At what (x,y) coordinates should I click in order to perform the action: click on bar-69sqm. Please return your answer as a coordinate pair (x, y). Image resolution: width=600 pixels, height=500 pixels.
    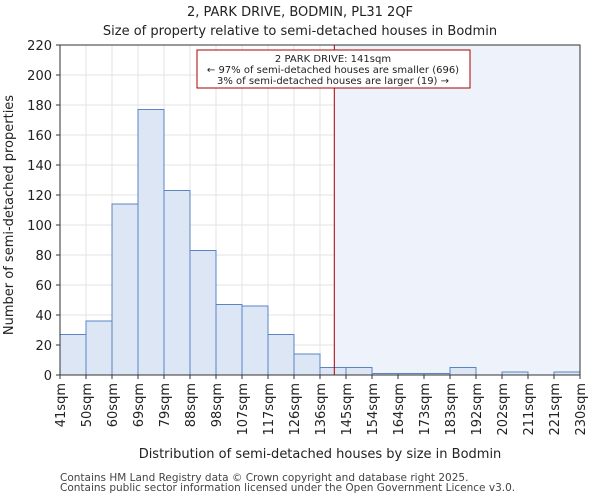
    Looking at the image, I should click on (151, 242).